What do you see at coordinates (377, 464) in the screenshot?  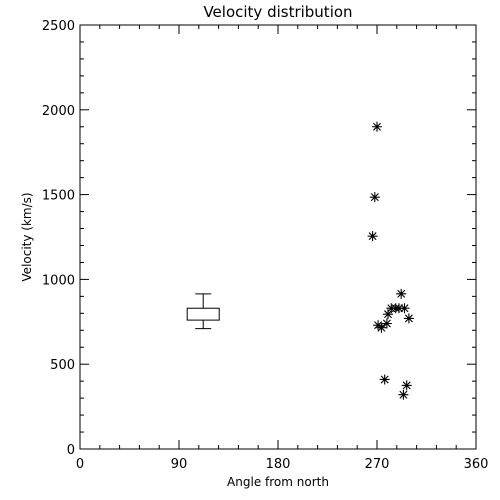 I see `x-tick-label: 270` at bounding box center [377, 464].